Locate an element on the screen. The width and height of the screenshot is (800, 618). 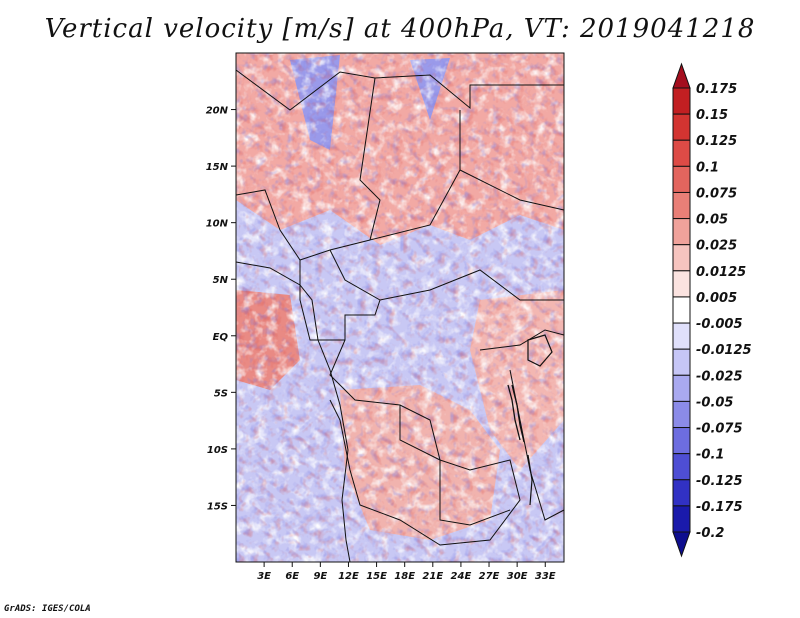
lat-tick-label: 20N is located at coordinates (217, 111).